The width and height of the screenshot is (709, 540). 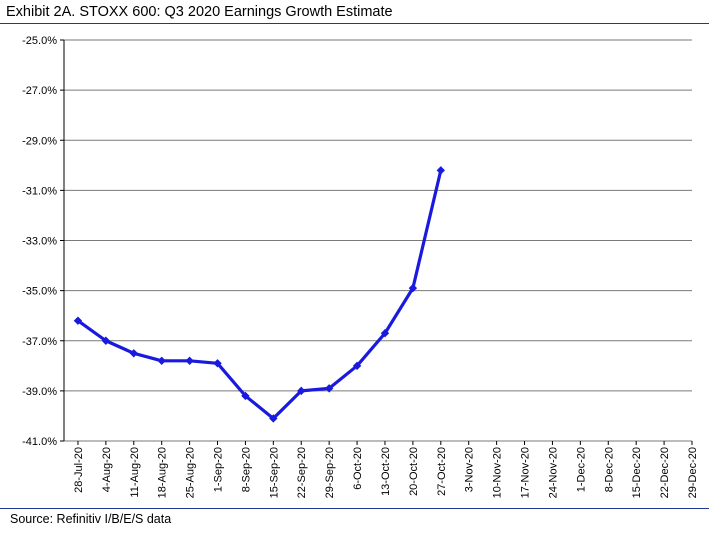 What do you see at coordinates (302, 472) in the screenshot?
I see `x-tick-label: 22-Sep-20` at bounding box center [302, 472].